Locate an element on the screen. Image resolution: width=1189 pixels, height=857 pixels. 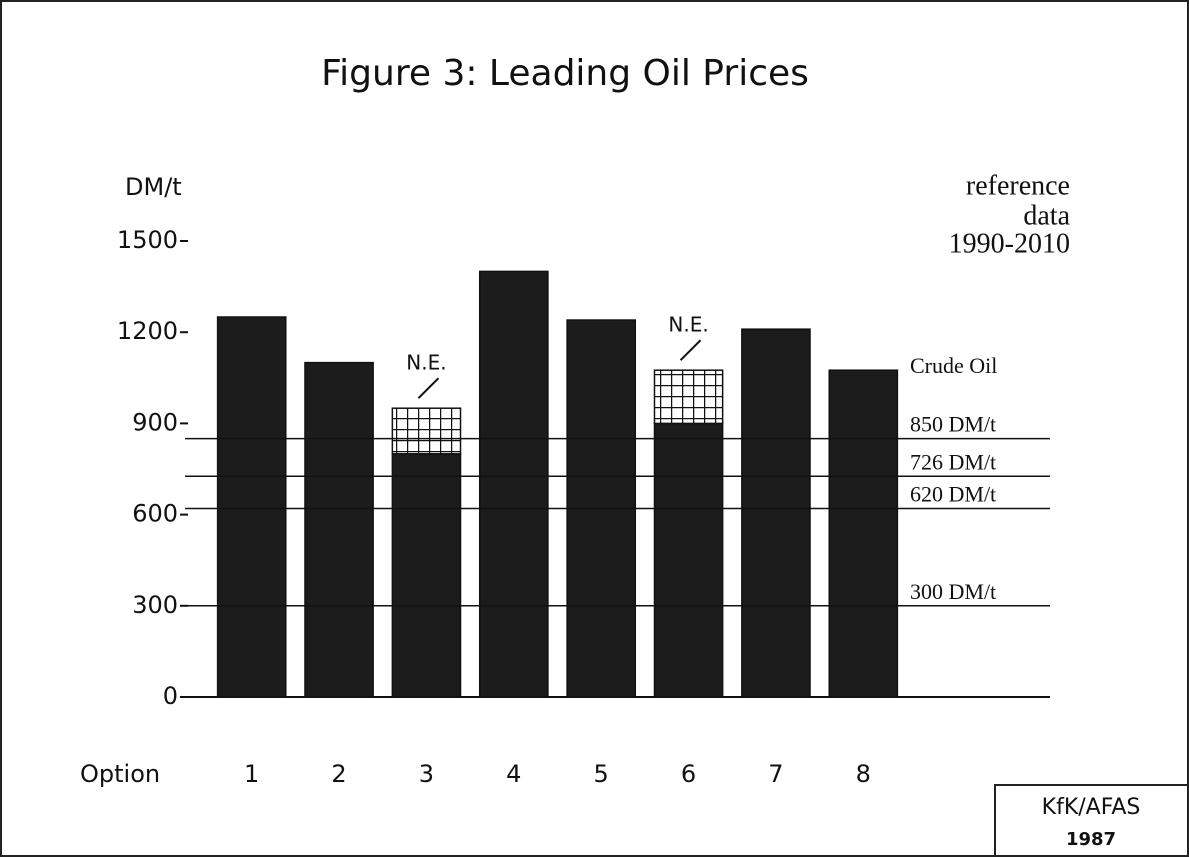
y-tick-label: 600 is located at coordinates (155, 514).